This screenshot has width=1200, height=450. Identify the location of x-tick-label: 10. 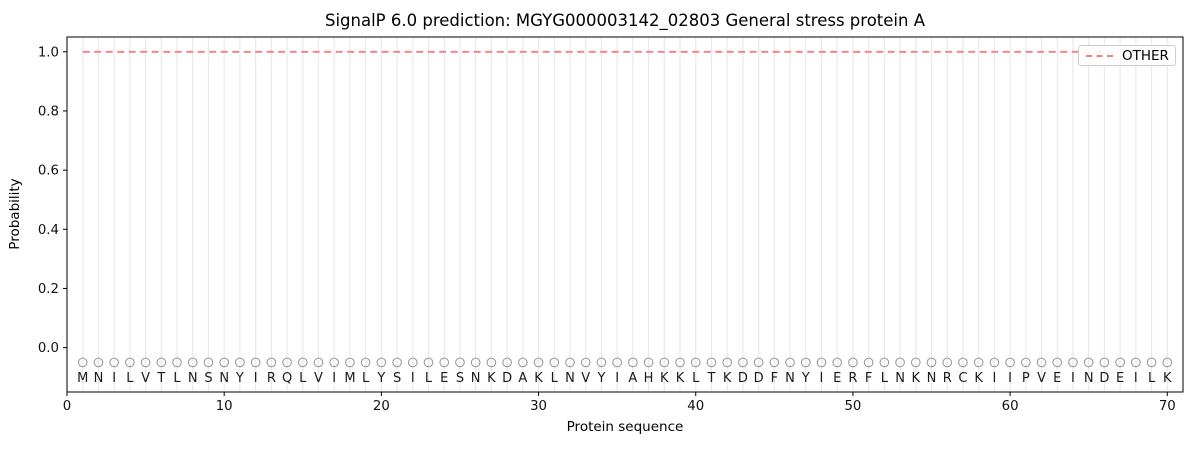
(224, 406).